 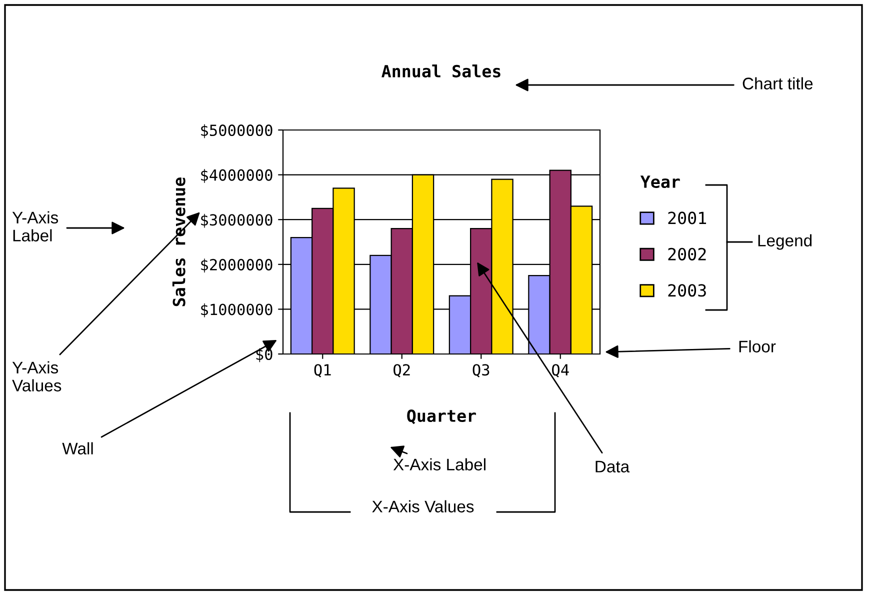 What do you see at coordinates (613, 466) in the screenshot?
I see `text: Data` at bounding box center [613, 466].